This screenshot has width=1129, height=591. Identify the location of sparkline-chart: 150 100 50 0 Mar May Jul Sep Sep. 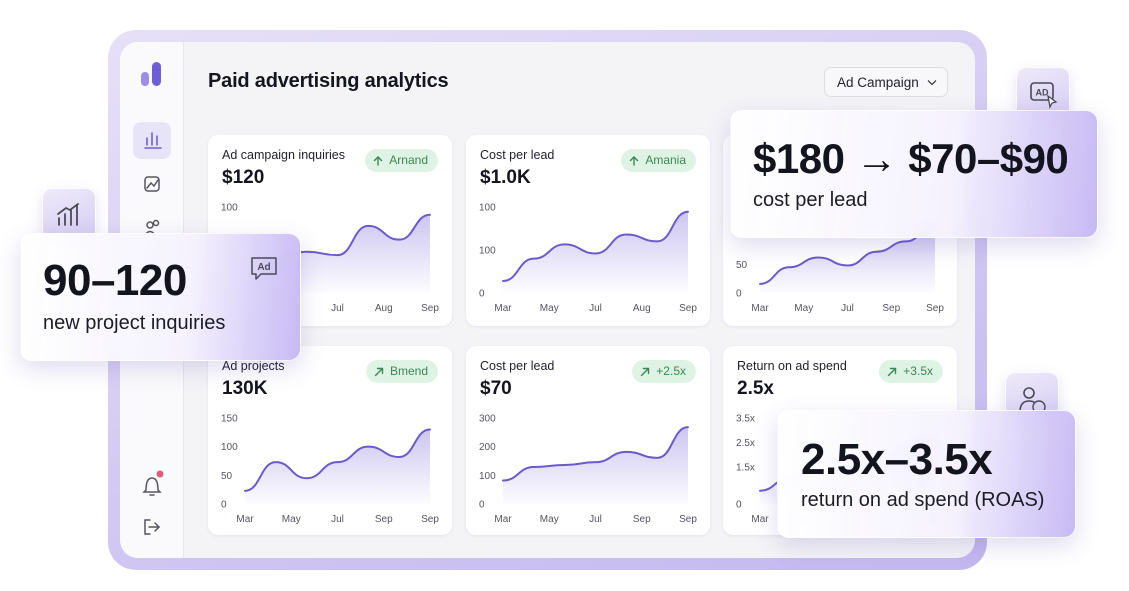
(330, 470).